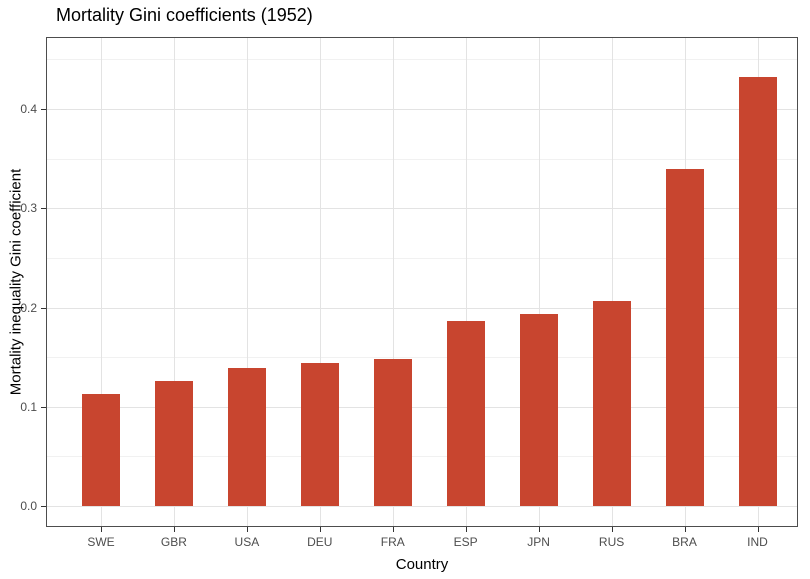 The width and height of the screenshot is (810, 579). I want to click on bar-deu, so click(319, 434).